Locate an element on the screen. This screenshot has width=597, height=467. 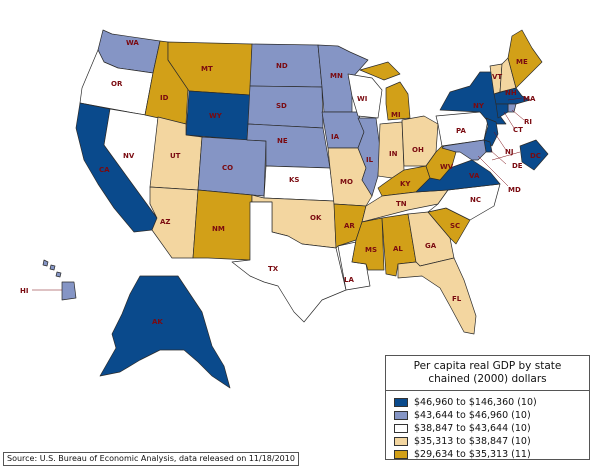
label-ar: AR is located at coordinates (349, 226).